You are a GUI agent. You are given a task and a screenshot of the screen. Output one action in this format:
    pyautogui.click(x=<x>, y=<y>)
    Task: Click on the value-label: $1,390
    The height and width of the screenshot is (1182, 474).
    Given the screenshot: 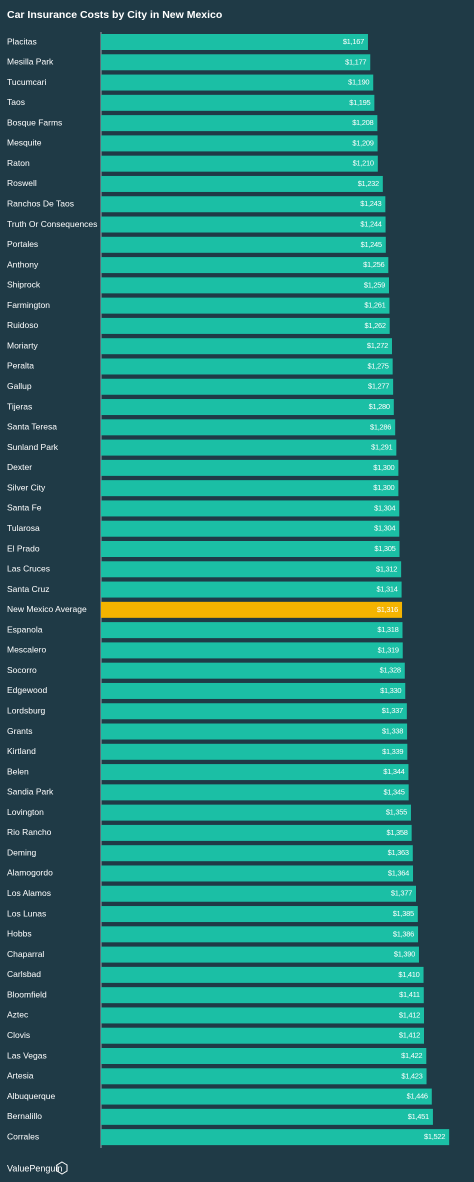 What is the action you would take?
    pyautogui.click(x=404, y=954)
    